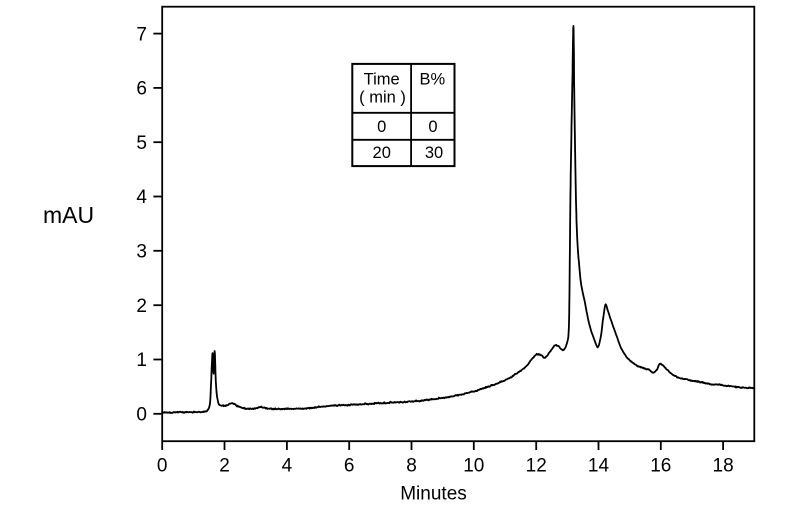 The image size is (800, 506). What do you see at coordinates (141, 360) in the screenshot?
I see `svg-text: 1` at bounding box center [141, 360].